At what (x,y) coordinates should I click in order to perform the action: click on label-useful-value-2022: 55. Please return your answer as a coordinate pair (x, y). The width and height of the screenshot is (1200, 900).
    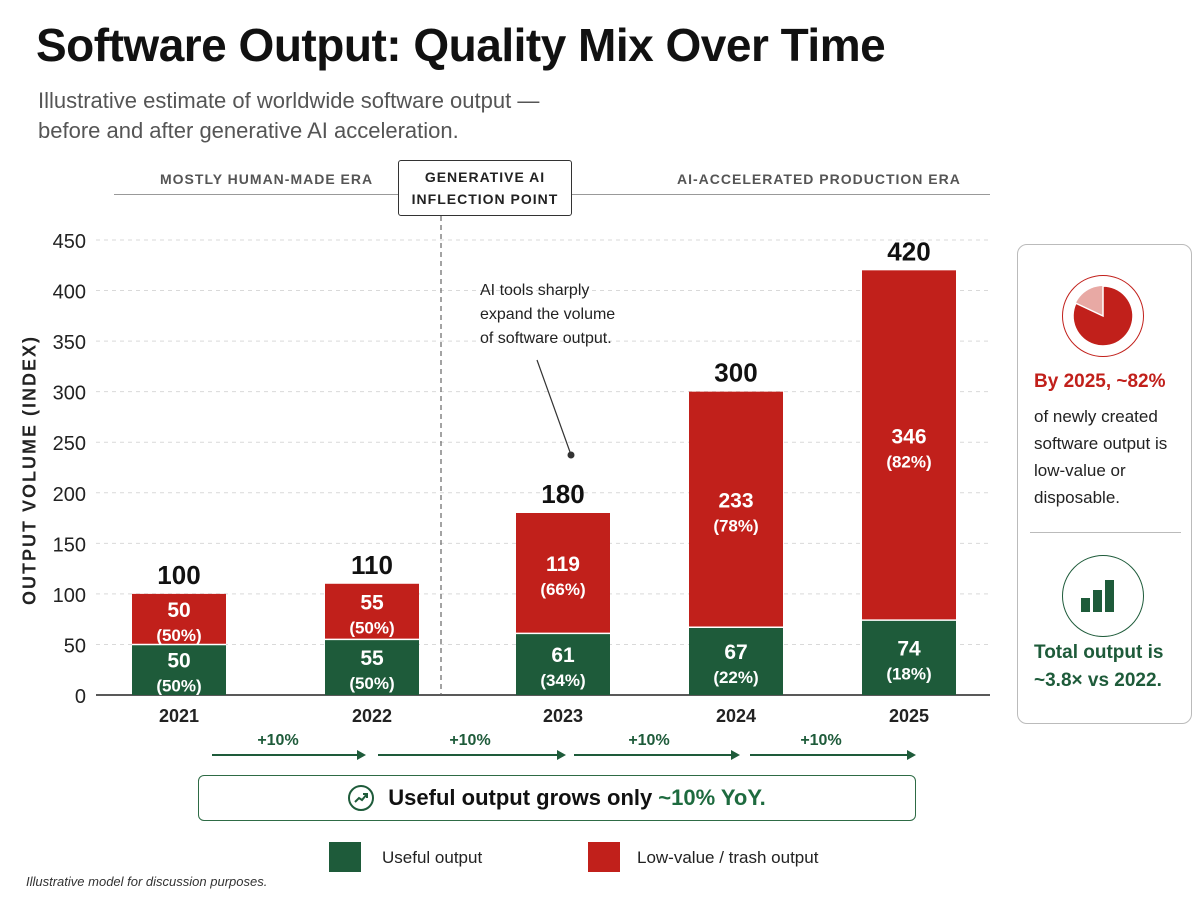
    Looking at the image, I should click on (372, 658).